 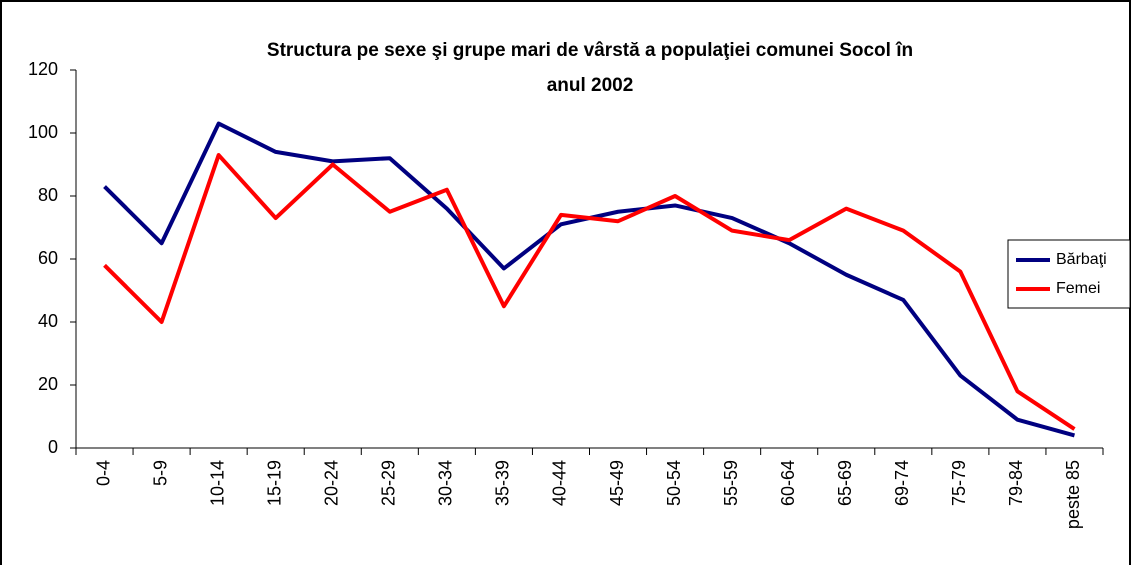 What do you see at coordinates (389, 483) in the screenshot?
I see `x-tick-label: 25-29` at bounding box center [389, 483].